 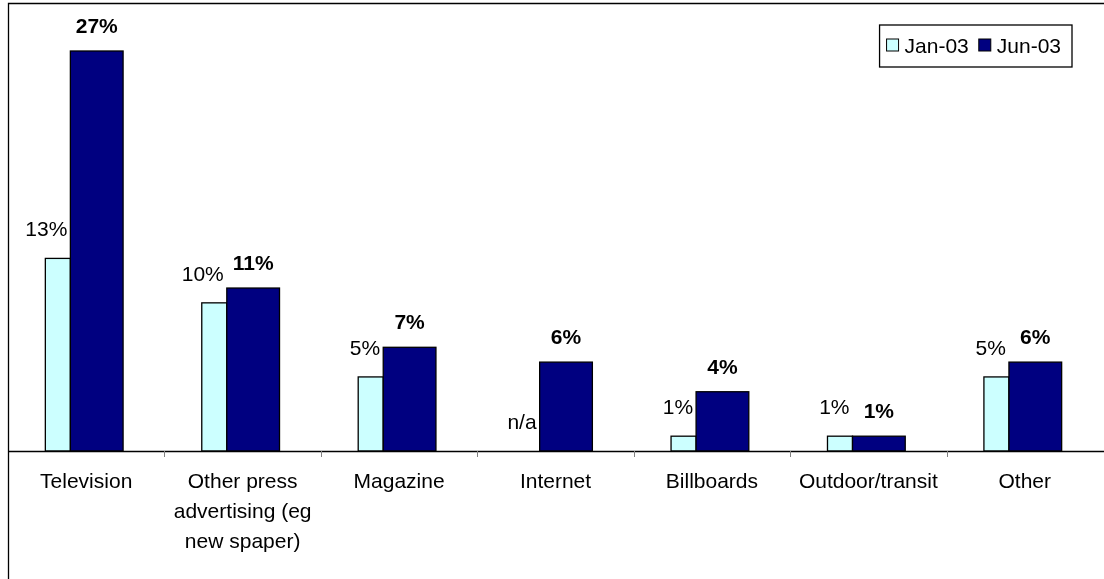 I want to click on x-tick-label: Other press advertising (eg new spaper), so click(x=242, y=510).